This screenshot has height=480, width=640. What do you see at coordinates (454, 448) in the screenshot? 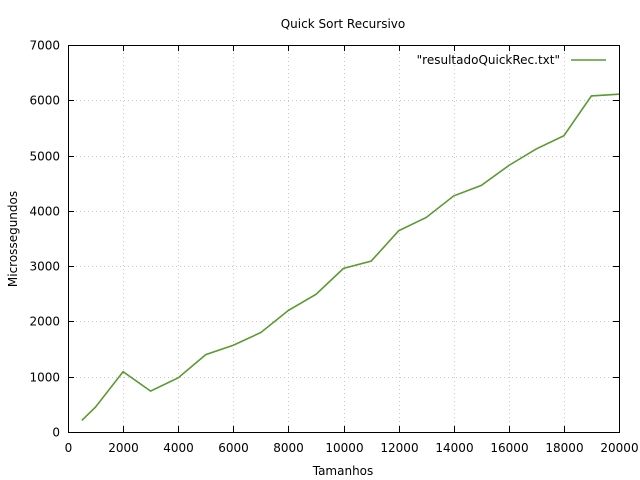
I see `x-tick-label: 14000` at bounding box center [454, 448].